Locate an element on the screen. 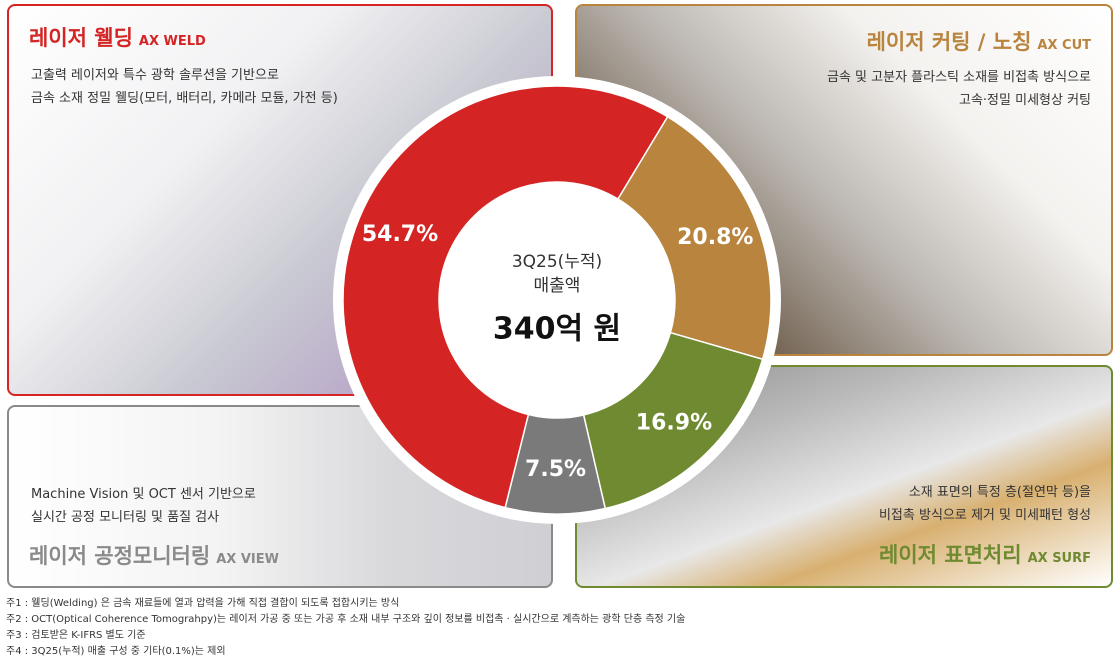  note: 주3 : 검토받은 K-IFRS 별도 기준 is located at coordinates (76, 635).